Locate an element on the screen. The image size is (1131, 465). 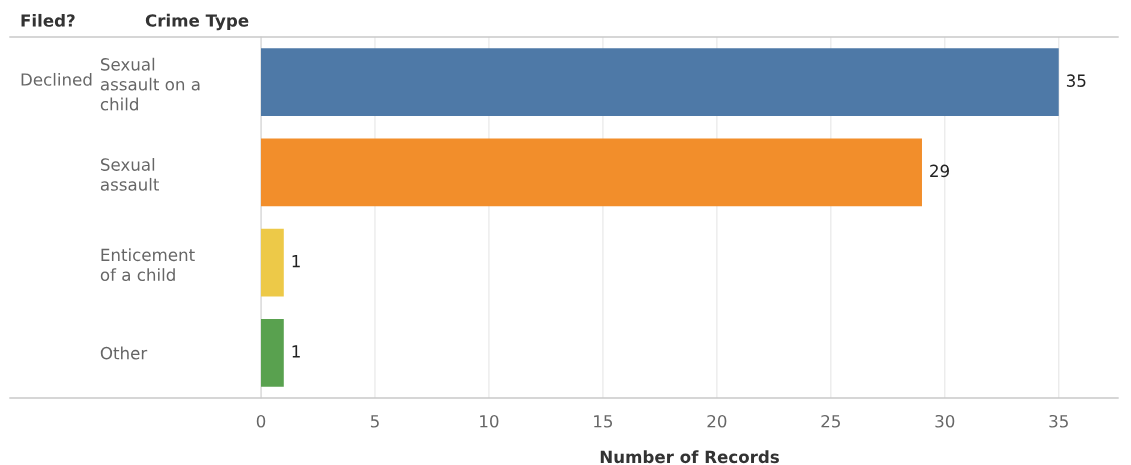
text: Declined is located at coordinates (56, 79).